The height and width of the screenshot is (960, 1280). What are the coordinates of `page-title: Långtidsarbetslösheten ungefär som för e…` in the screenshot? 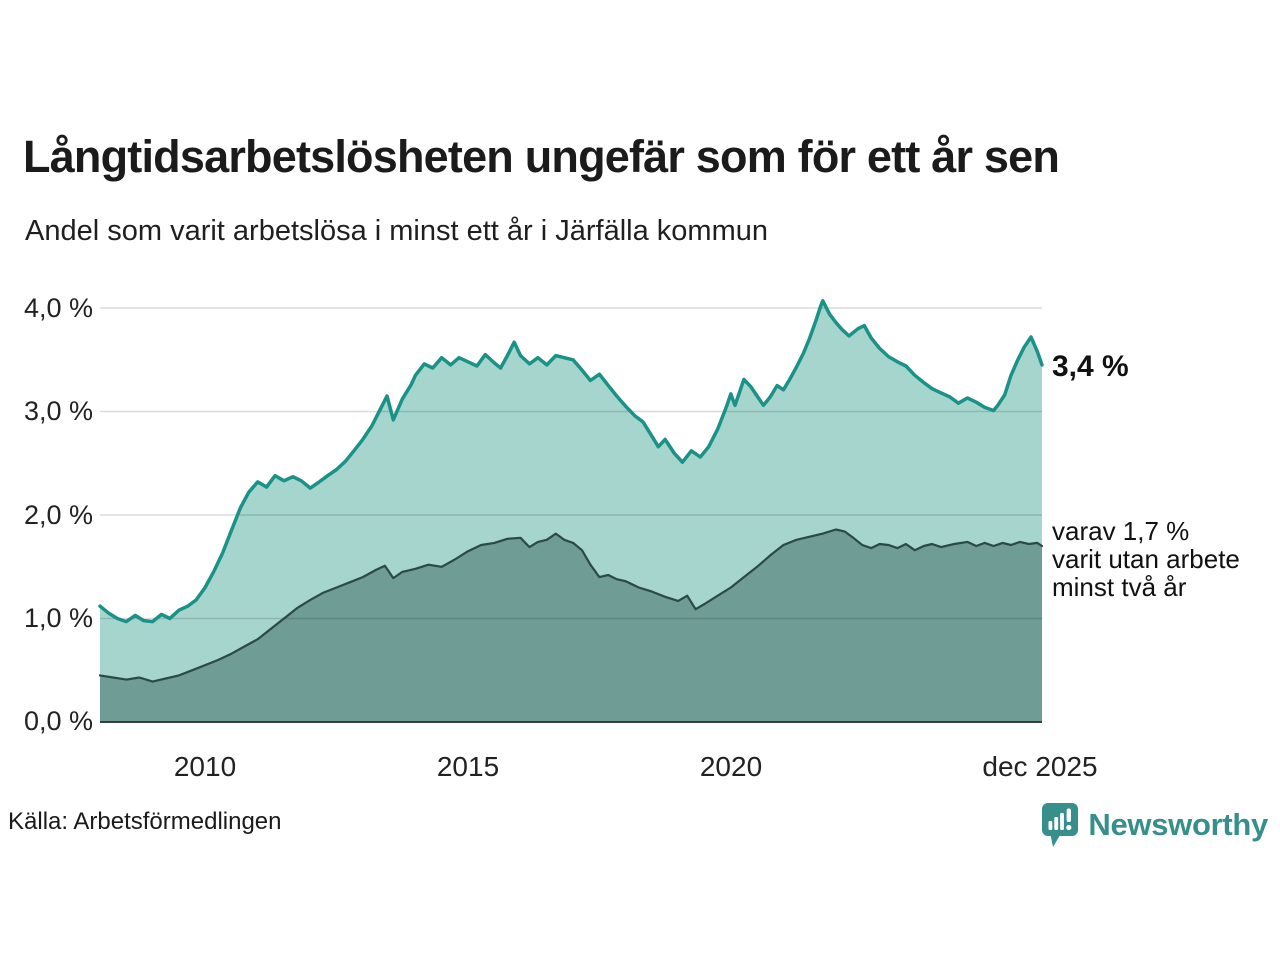 It's located at (541, 156).